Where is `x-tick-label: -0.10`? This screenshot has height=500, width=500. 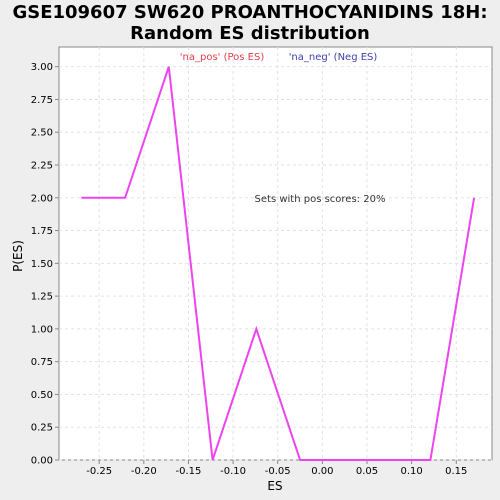
x-tick-label: -0.10 is located at coordinates (233, 471).